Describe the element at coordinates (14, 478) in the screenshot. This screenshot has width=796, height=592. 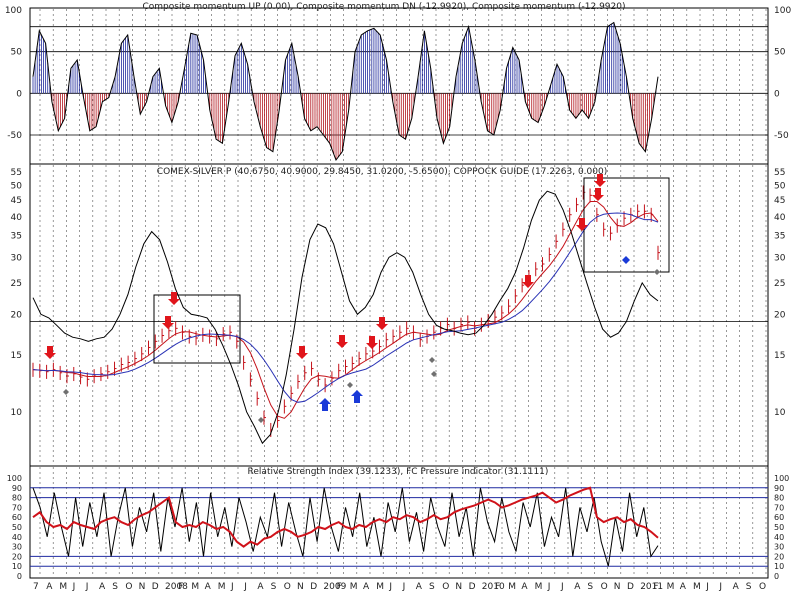
I see `rsi-y-tick-left: 100` at that location.